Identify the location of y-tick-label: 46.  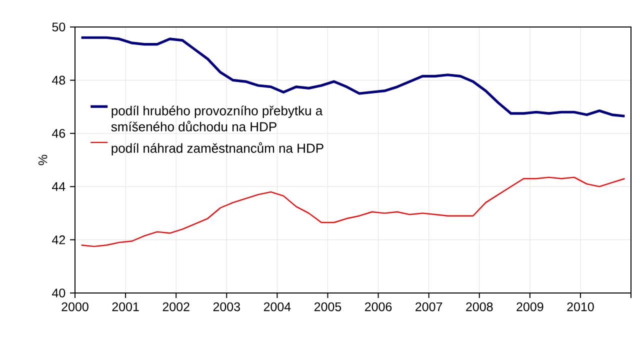
(59, 133).